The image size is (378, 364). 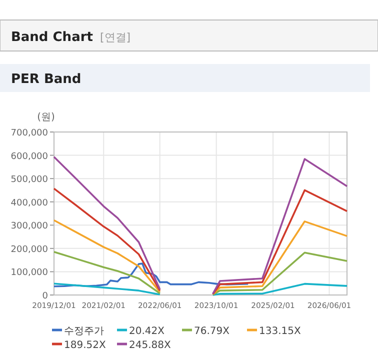 What do you see at coordinates (29, 273) in the screenshot?
I see `y-tick-label: 100,000` at bounding box center [29, 273].